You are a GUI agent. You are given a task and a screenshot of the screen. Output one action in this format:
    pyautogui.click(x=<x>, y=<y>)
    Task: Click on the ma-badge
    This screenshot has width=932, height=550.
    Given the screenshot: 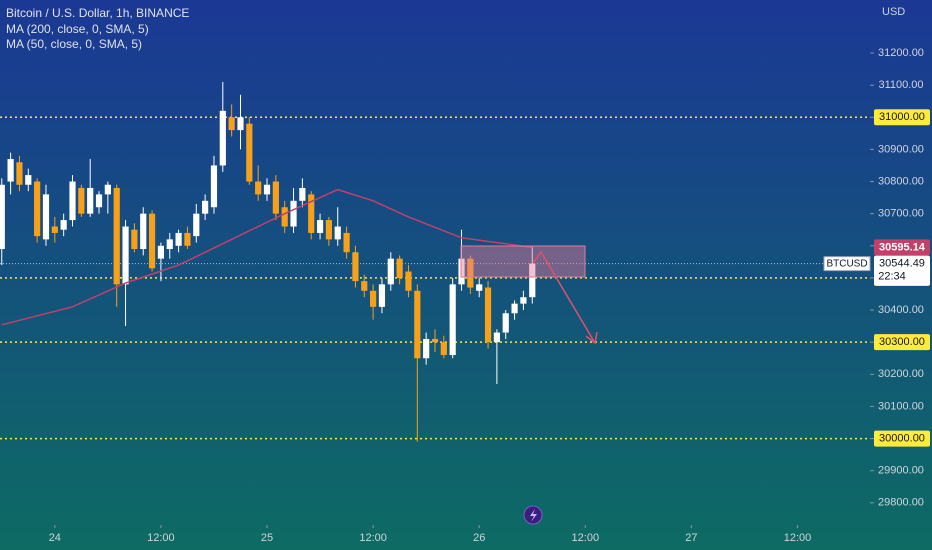 What is the action you would take?
    pyautogui.click(x=902, y=247)
    